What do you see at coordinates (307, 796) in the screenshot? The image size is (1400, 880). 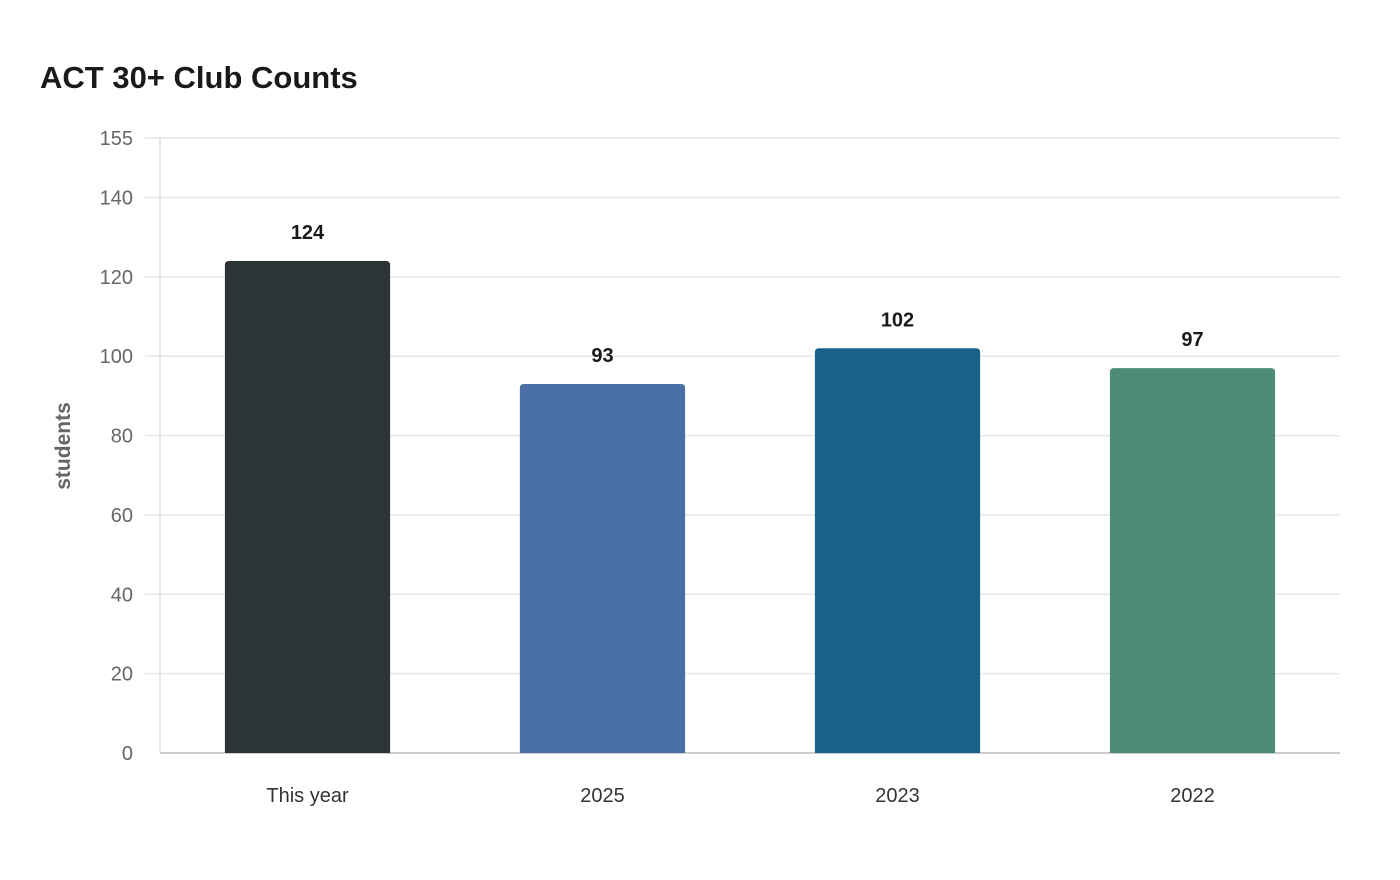 I see `x-tick-label: This year` at bounding box center [307, 796].